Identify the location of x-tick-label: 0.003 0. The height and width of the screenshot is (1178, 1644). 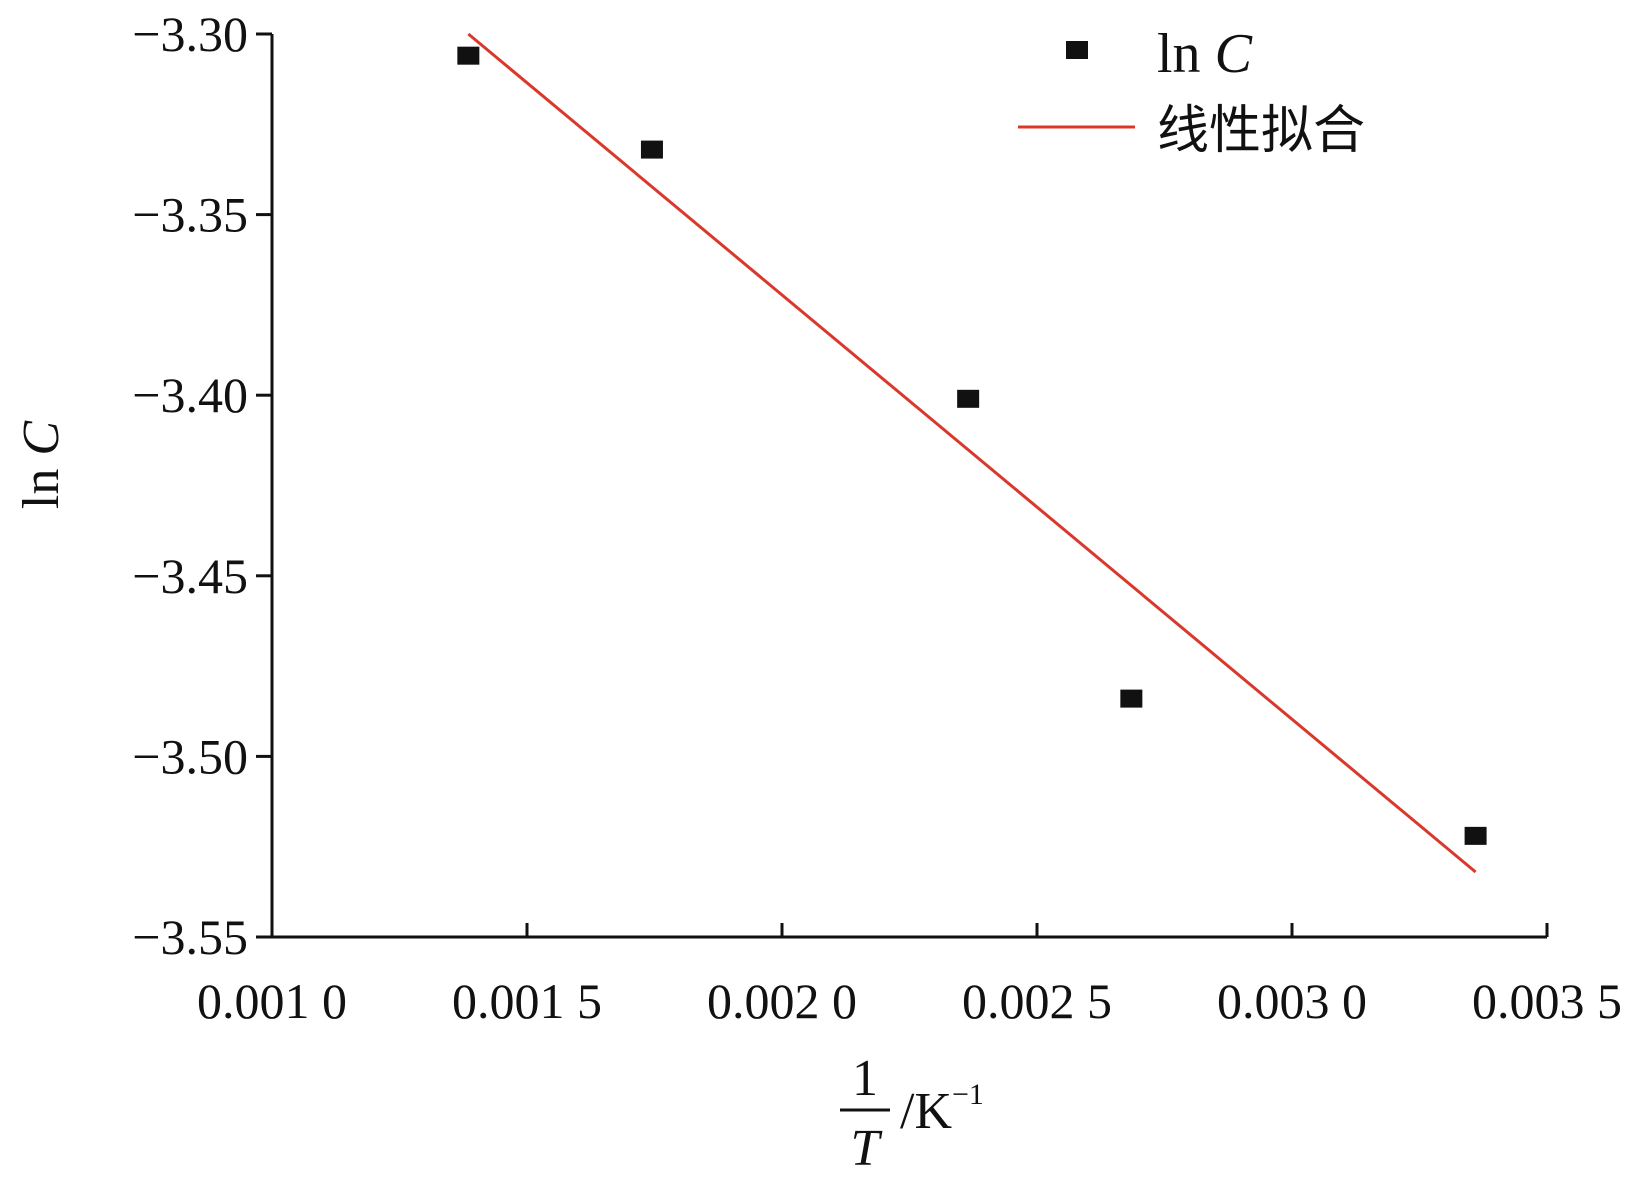
(1292, 1001).